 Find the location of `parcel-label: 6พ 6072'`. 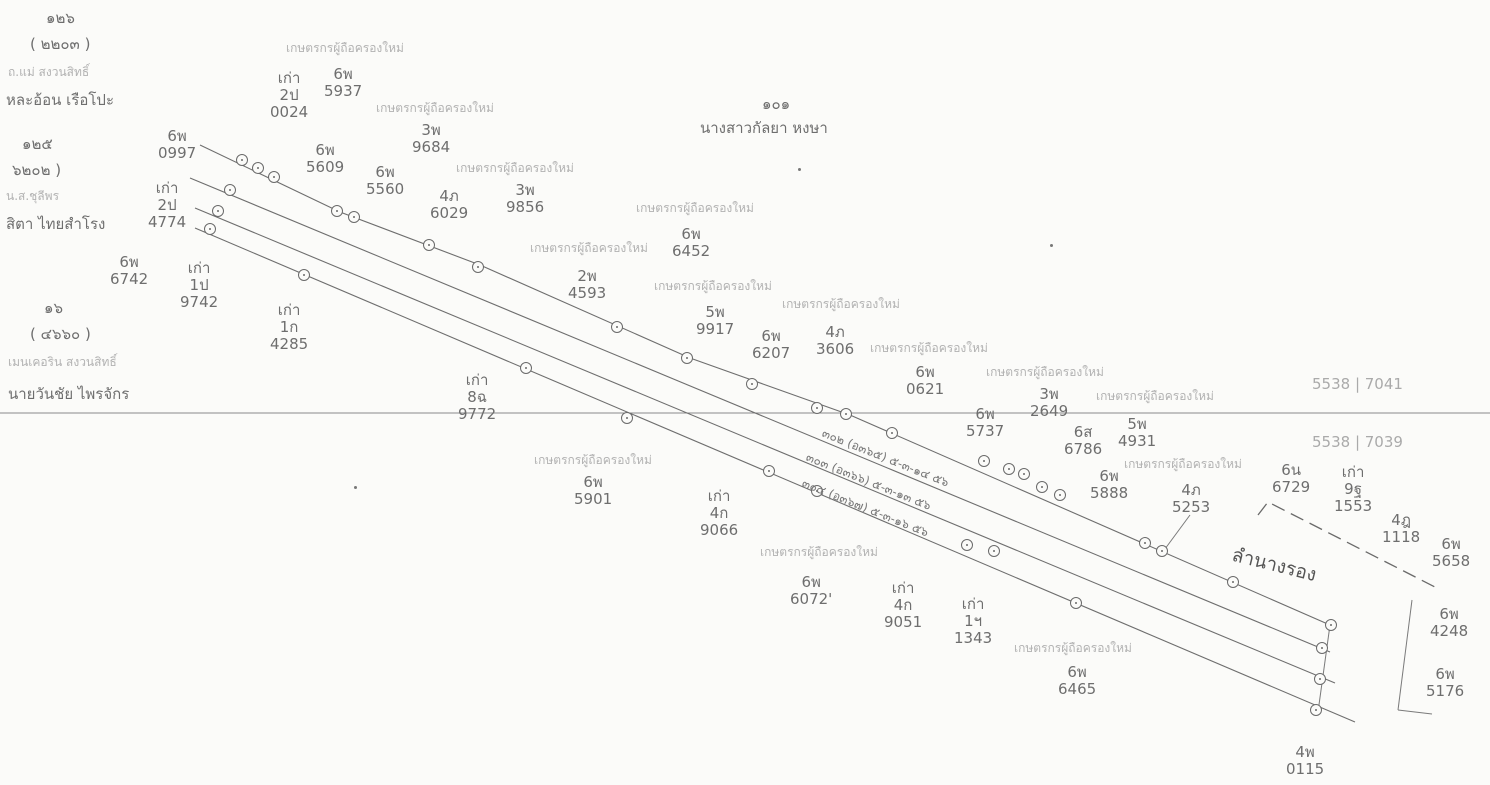

parcel-label: 6พ 6072' is located at coordinates (811, 591).